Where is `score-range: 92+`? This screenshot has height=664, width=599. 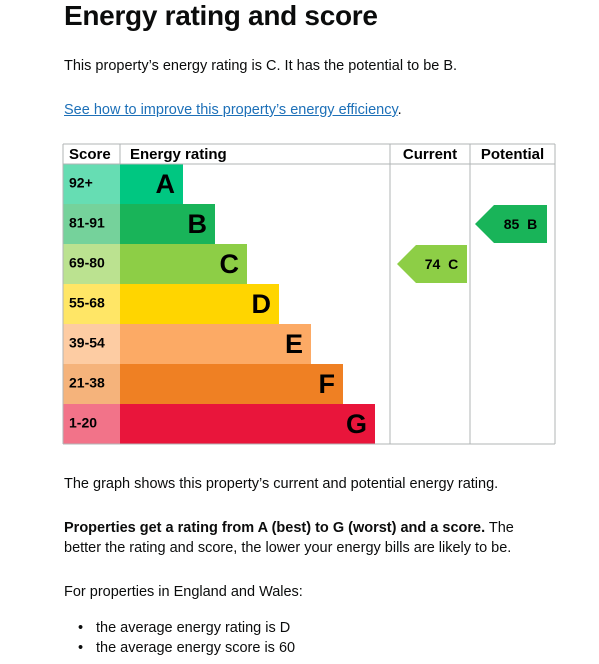 score-range: 92+ is located at coordinates (81, 183).